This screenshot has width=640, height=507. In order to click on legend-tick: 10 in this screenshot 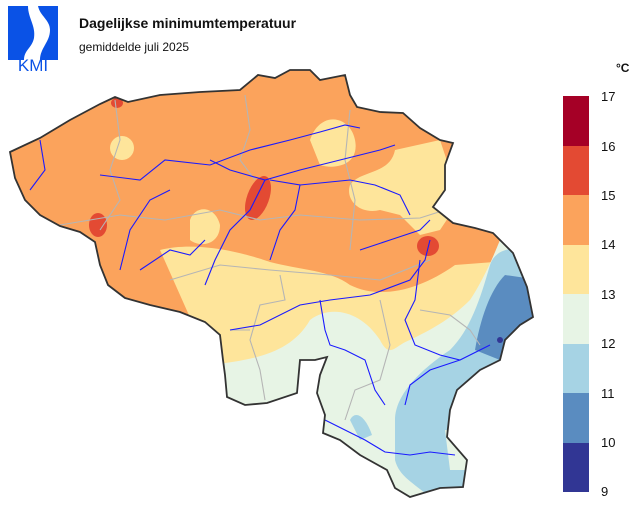, I will do `click(608, 442)`.